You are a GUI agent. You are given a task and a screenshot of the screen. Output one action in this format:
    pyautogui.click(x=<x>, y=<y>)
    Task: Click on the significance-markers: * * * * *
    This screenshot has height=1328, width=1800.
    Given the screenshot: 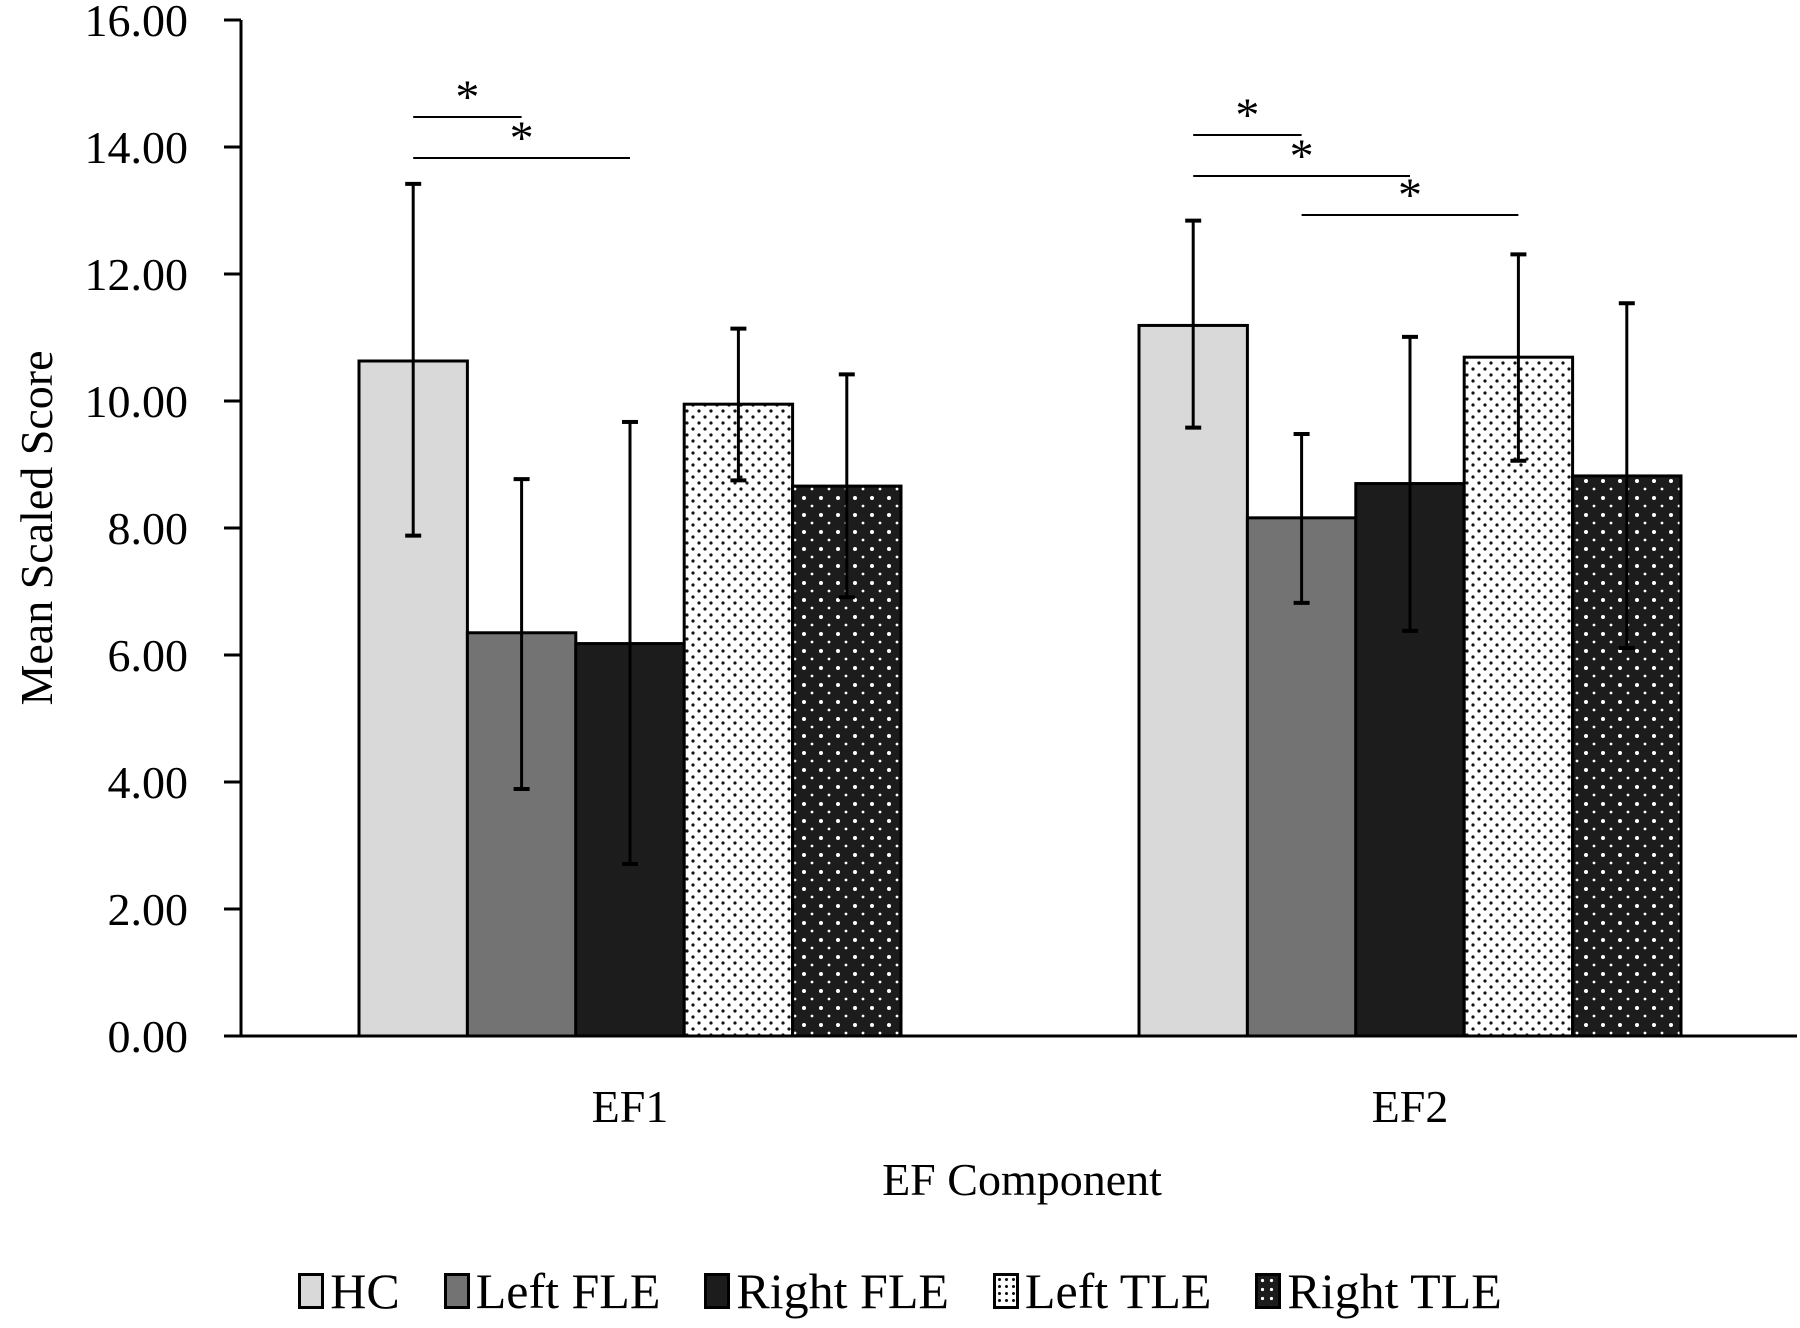 What is the action you would take?
    pyautogui.click(x=966, y=146)
    